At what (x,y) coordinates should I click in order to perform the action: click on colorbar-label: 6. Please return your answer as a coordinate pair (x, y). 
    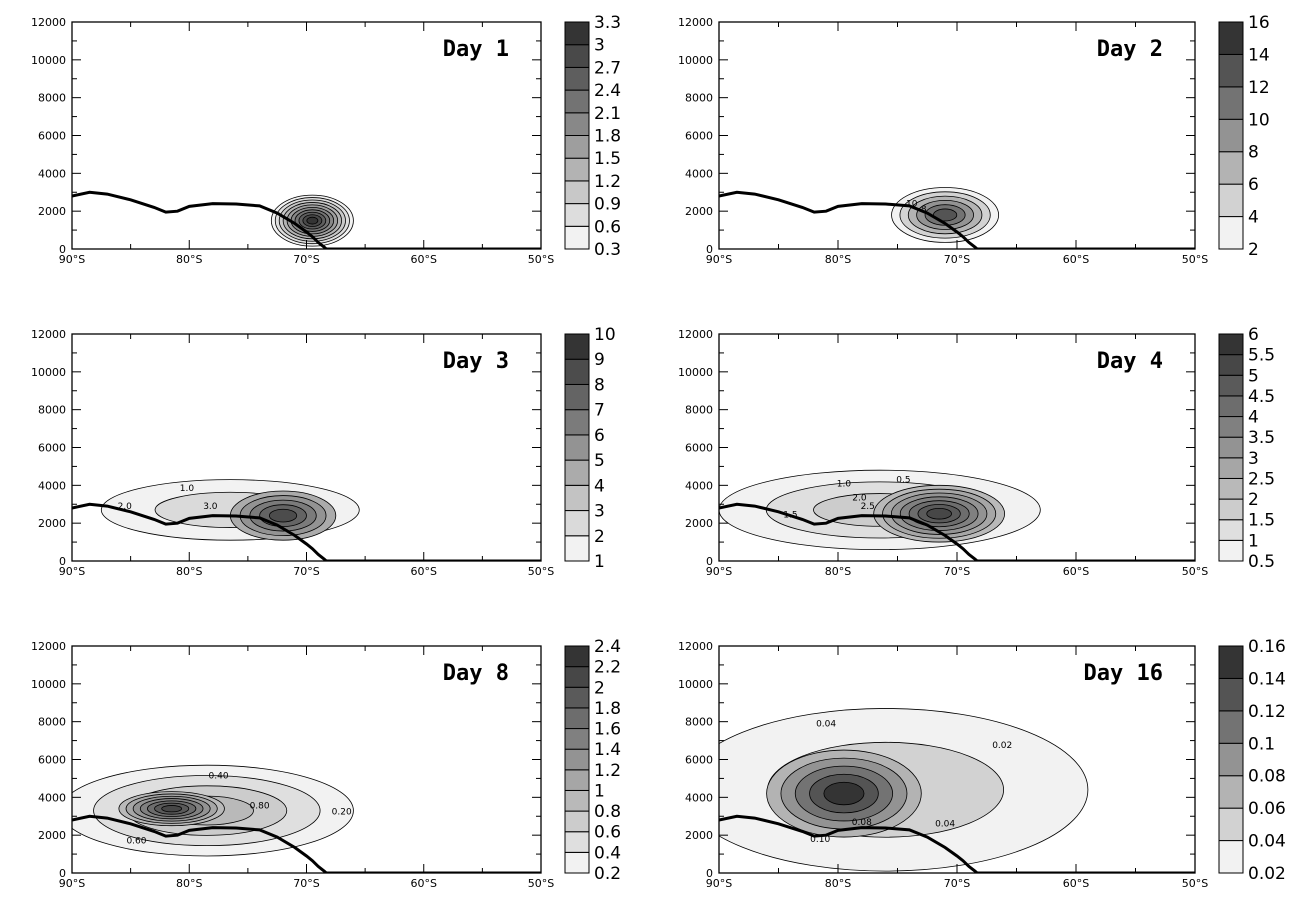
    Looking at the image, I should click on (599, 436).